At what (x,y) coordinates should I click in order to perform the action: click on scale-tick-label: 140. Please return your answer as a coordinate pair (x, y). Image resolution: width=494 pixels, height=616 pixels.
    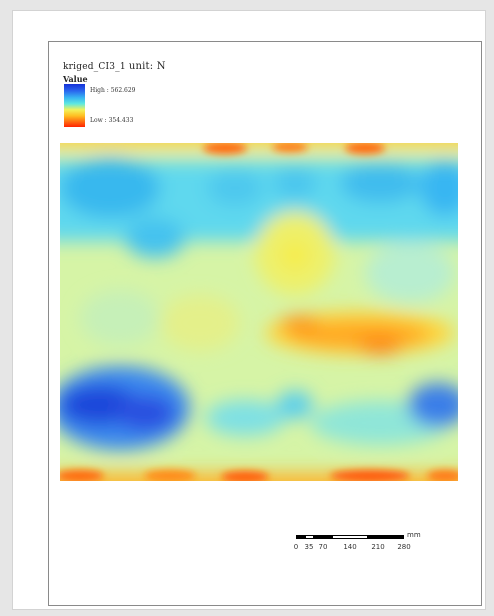
    Looking at the image, I should click on (350, 547).